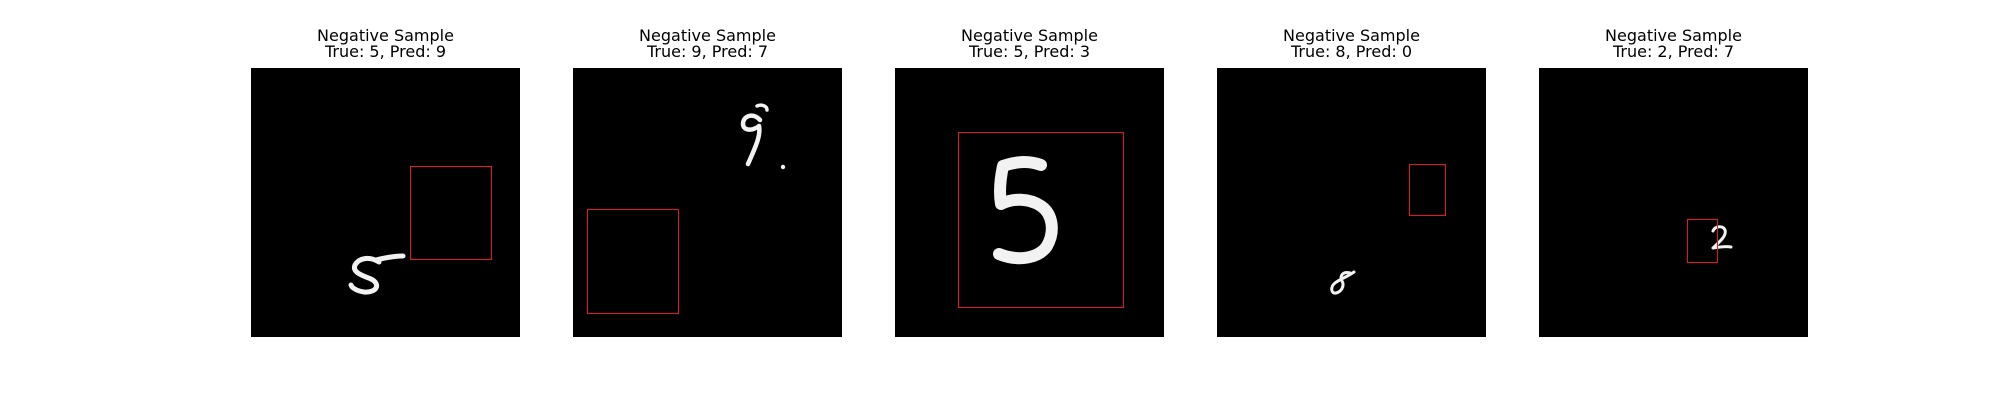  Describe the element at coordinates (385, 52) in the screenshot. I see `panel-title-line2: True: 5, Pred: 9` at that location.